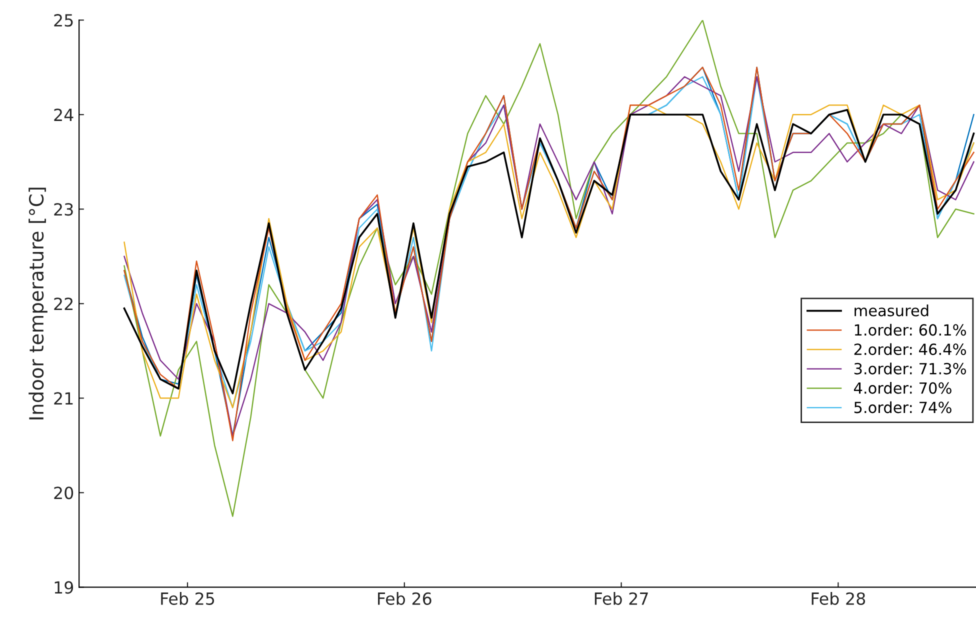  What do you see at coordinates (891, 310) in the screenshot?
I see `legend-label: measured` at bounding box center [891, 310].